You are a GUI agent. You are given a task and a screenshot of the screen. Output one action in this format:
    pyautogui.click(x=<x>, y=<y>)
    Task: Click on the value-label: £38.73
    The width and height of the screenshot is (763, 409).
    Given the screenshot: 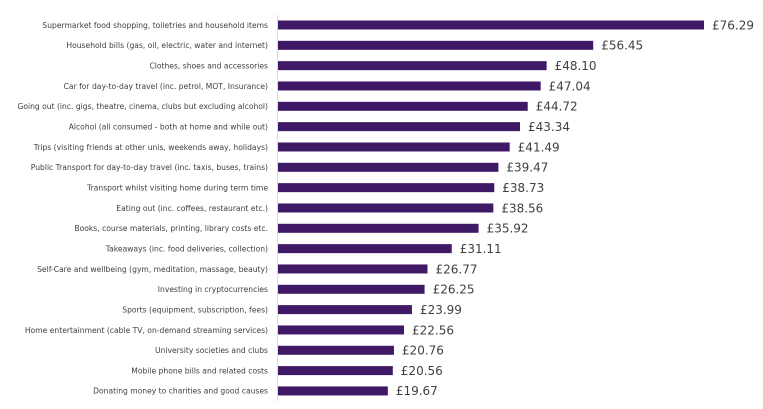 What is the action you would take?
    pyautogui.click(x=523, y=188)
    